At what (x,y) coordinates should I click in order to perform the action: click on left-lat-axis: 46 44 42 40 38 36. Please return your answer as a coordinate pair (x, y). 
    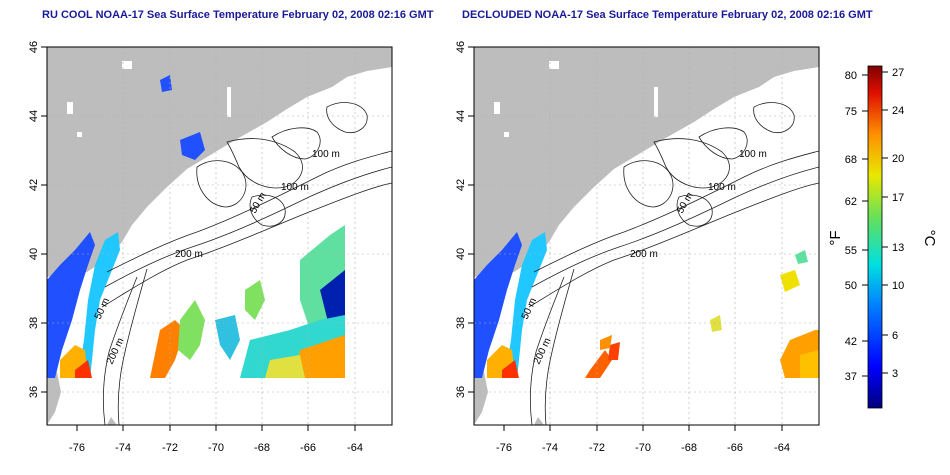
    Looking at the image, I should click on (34, 219).